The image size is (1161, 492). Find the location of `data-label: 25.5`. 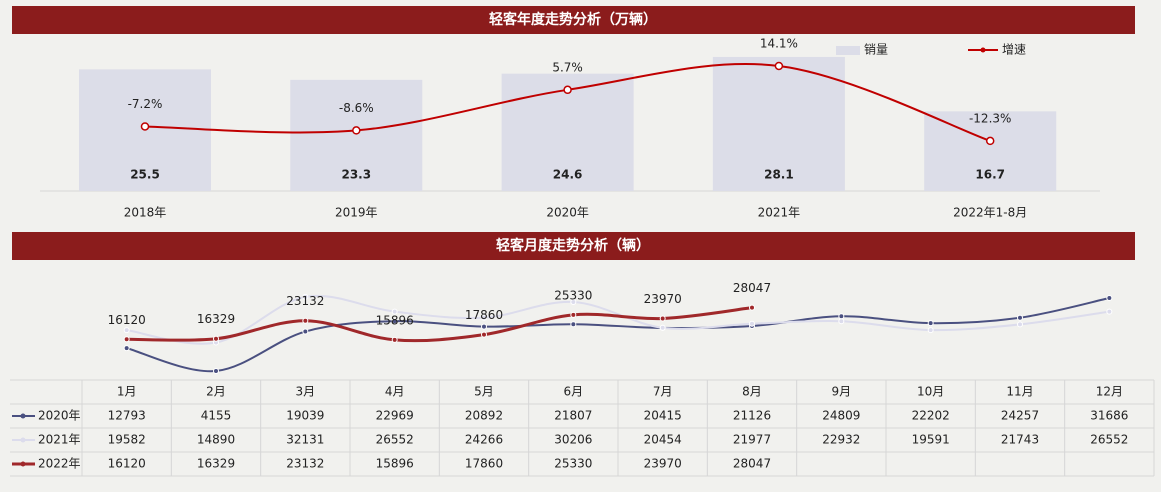

data-label: 25.5 is located at coordinates (145, 175).